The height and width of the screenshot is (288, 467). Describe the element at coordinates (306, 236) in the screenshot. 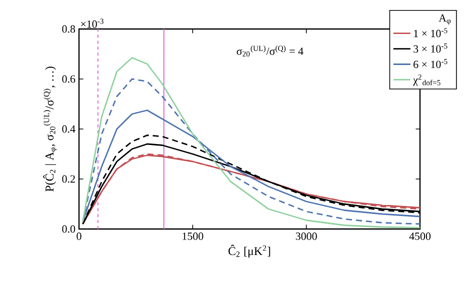

I see `x-tick-label: 3000` at that location.